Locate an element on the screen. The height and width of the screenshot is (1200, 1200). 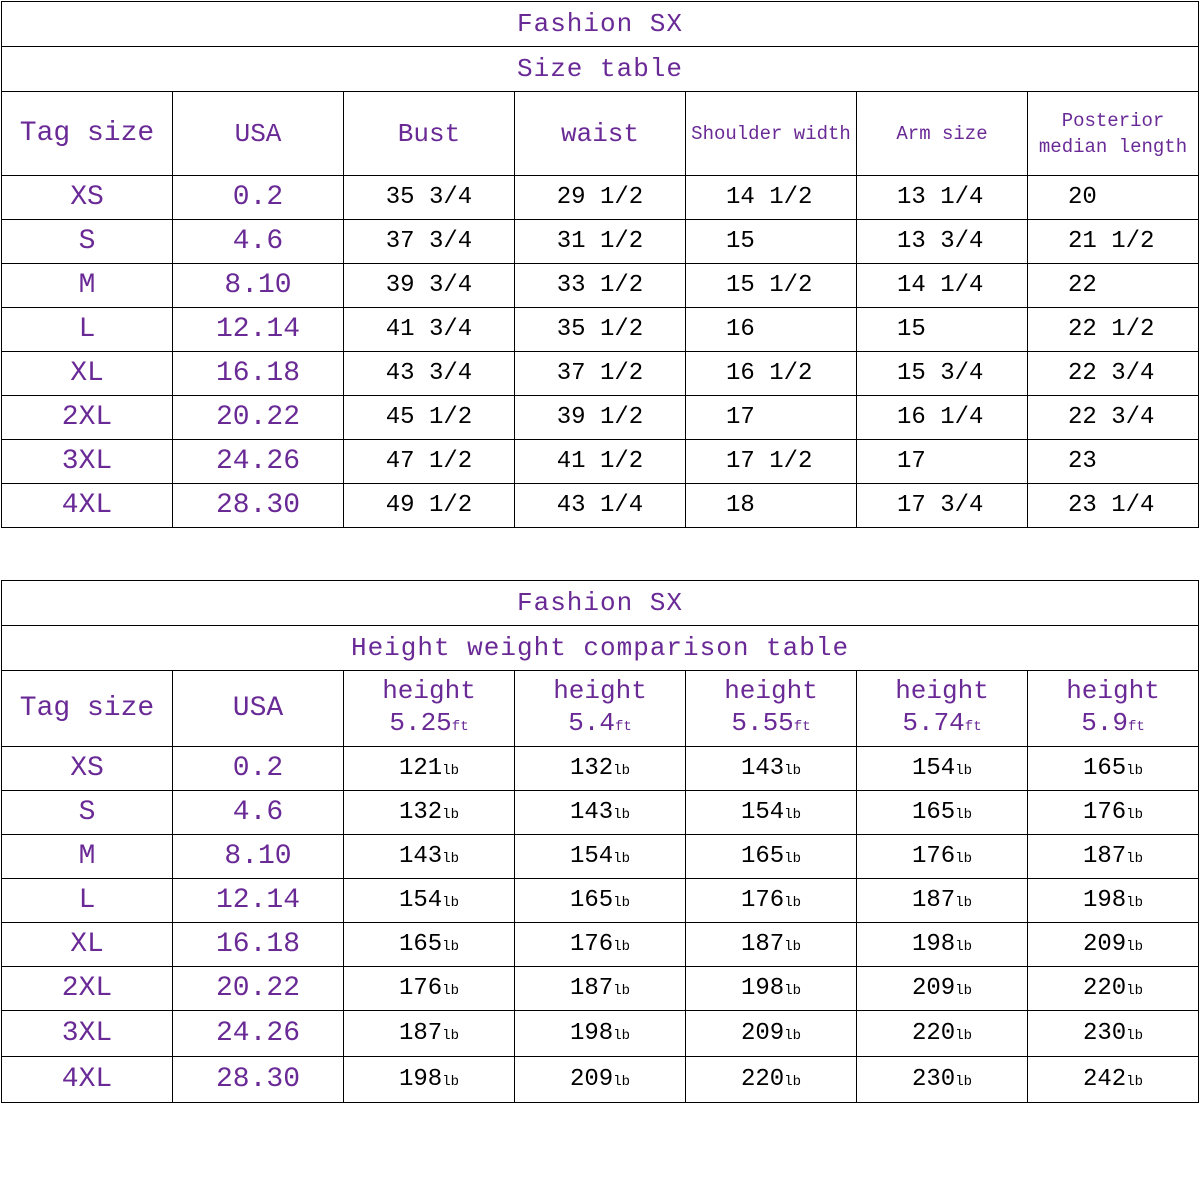
size-row: 4XL 28.30 49 1/2 43 1/4 18 17 3/4 23 1/4 is located at coordinates (600, 505).